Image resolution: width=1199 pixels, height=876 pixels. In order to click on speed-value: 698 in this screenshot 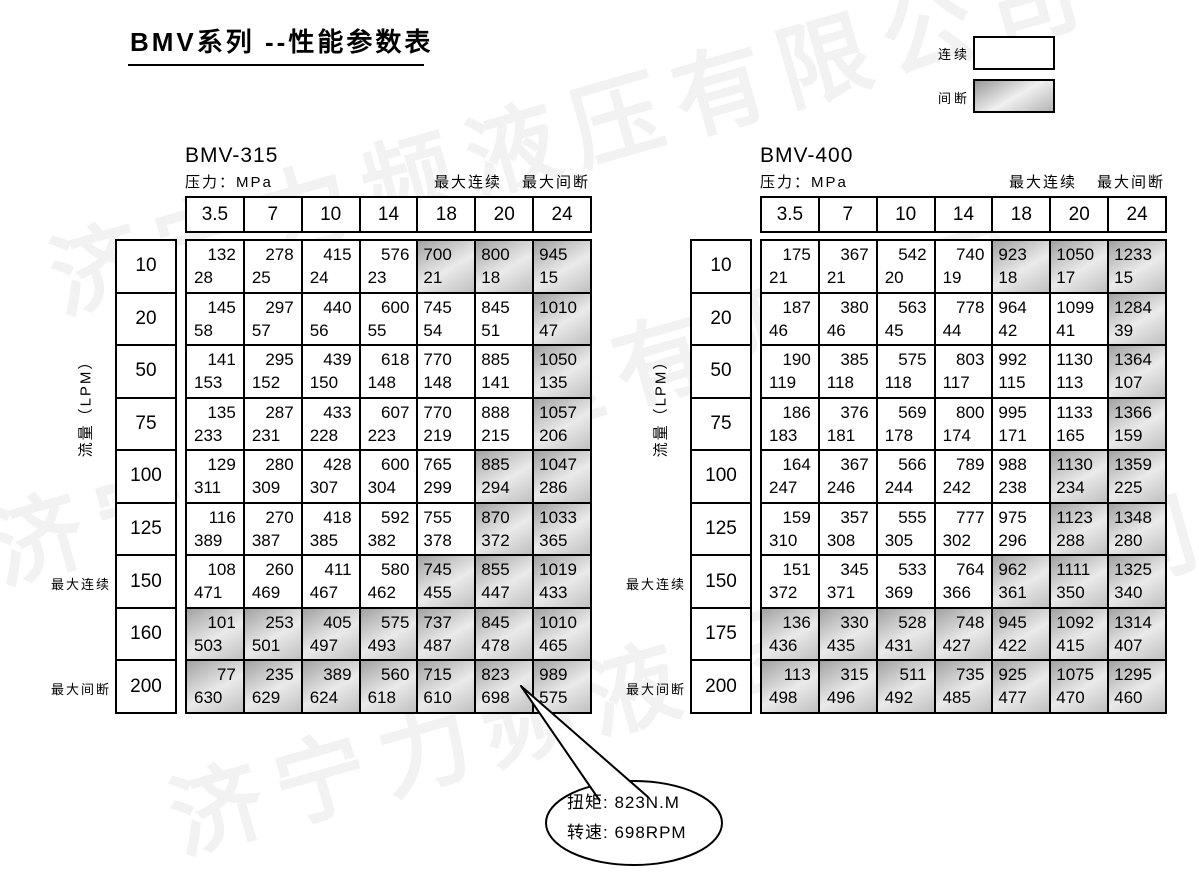, I will do `click(495, 698)`.